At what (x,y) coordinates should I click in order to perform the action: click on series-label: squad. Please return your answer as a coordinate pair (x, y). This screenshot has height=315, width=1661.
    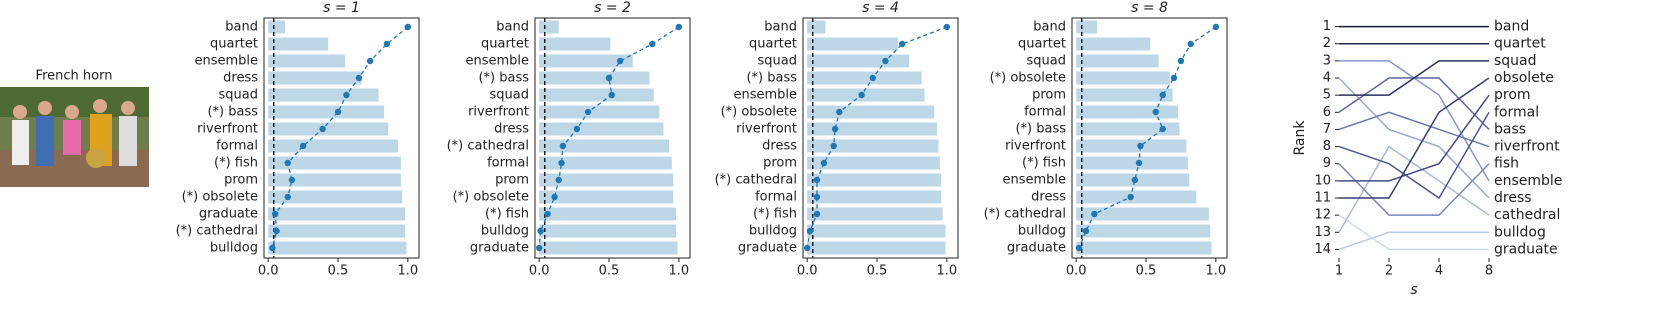
    Looking at the image, I should click on (1515, 61).